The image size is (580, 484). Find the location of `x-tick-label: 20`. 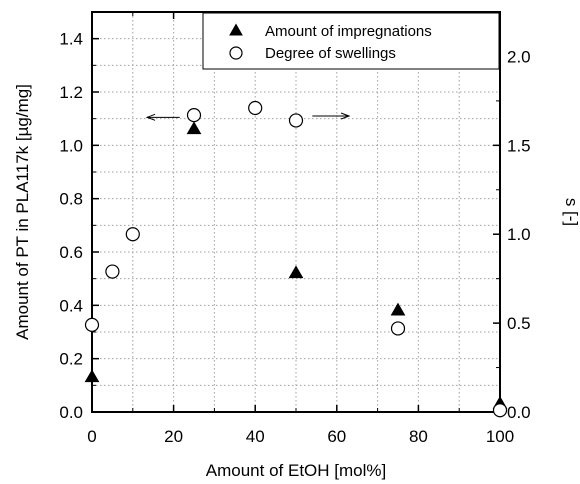

x-tick-label: 20 is located at coordinates (173, 436).